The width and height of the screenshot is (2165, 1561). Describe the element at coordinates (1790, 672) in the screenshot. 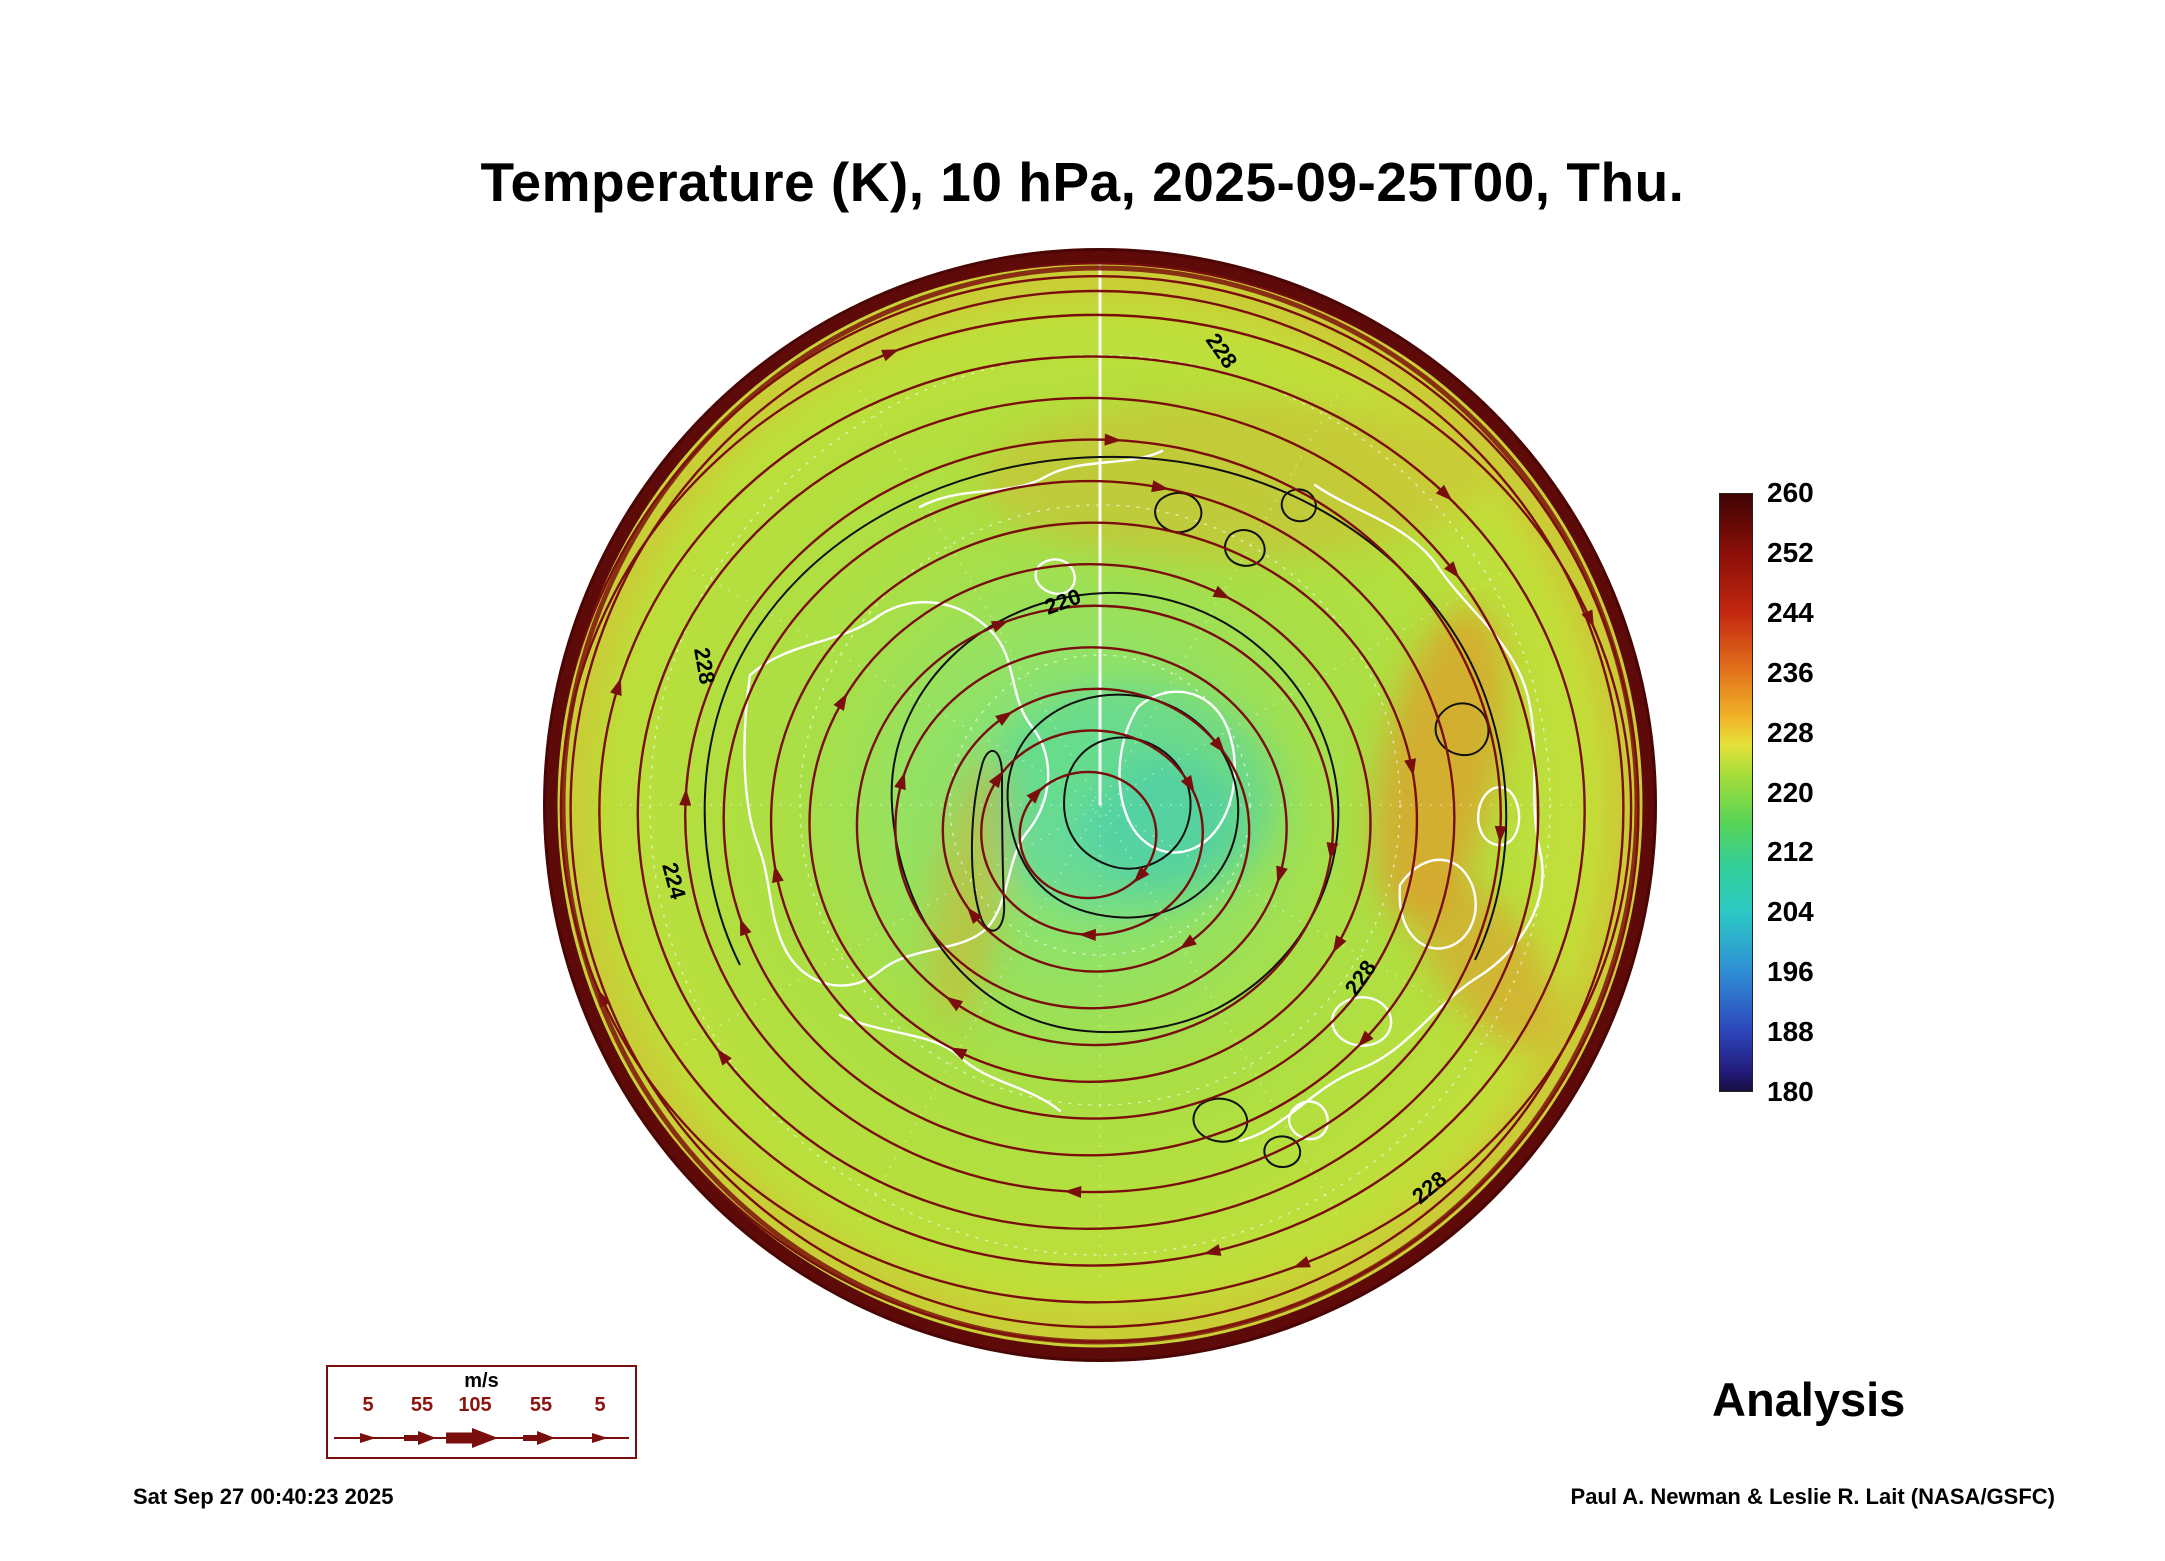

I see `colorbar-tick: 236` at that location.